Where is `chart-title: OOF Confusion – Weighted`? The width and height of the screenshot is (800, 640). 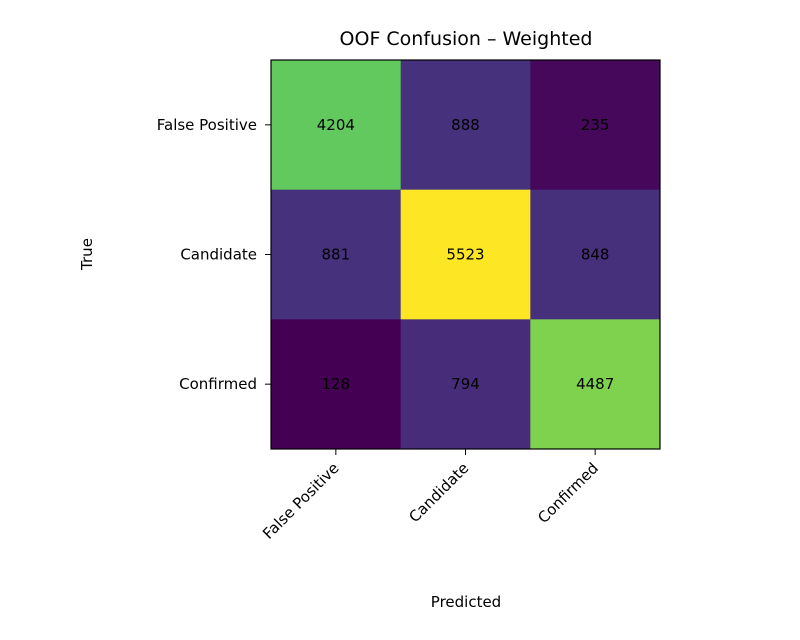
chart-title: OOF Confusion – Weighted is located at coordinates (466, 39).